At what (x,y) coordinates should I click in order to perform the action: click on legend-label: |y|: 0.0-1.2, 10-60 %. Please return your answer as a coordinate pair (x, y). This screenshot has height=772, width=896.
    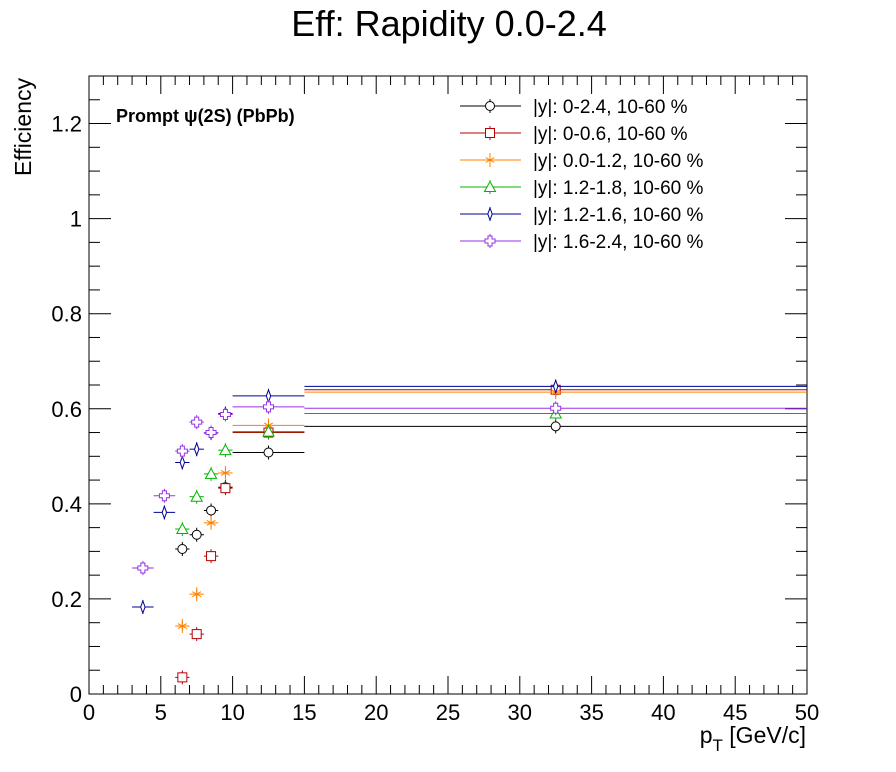
    Looking at the image, I should click on (618, 161).